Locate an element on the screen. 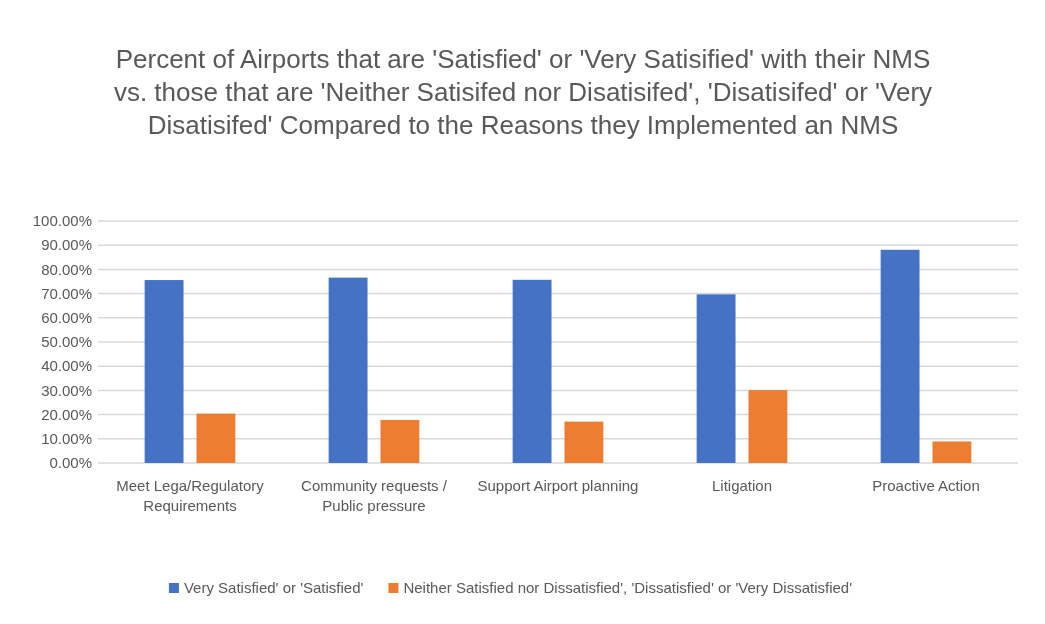 The height and width of the screenshot is (624, 1045). legend-label: Very Satisfied' or 'Satisfied' is located at coordinates (273, 588).